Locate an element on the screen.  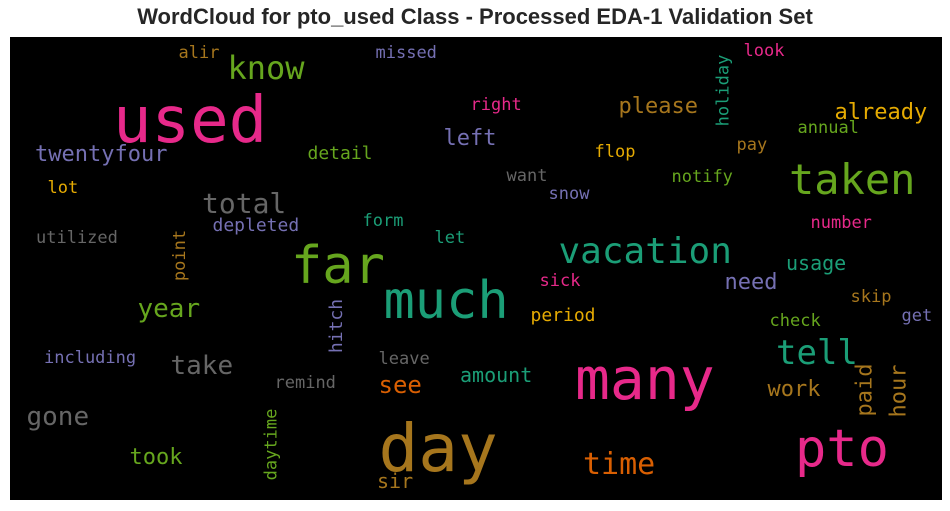
word-get: get is located at coordinates (917, 315).